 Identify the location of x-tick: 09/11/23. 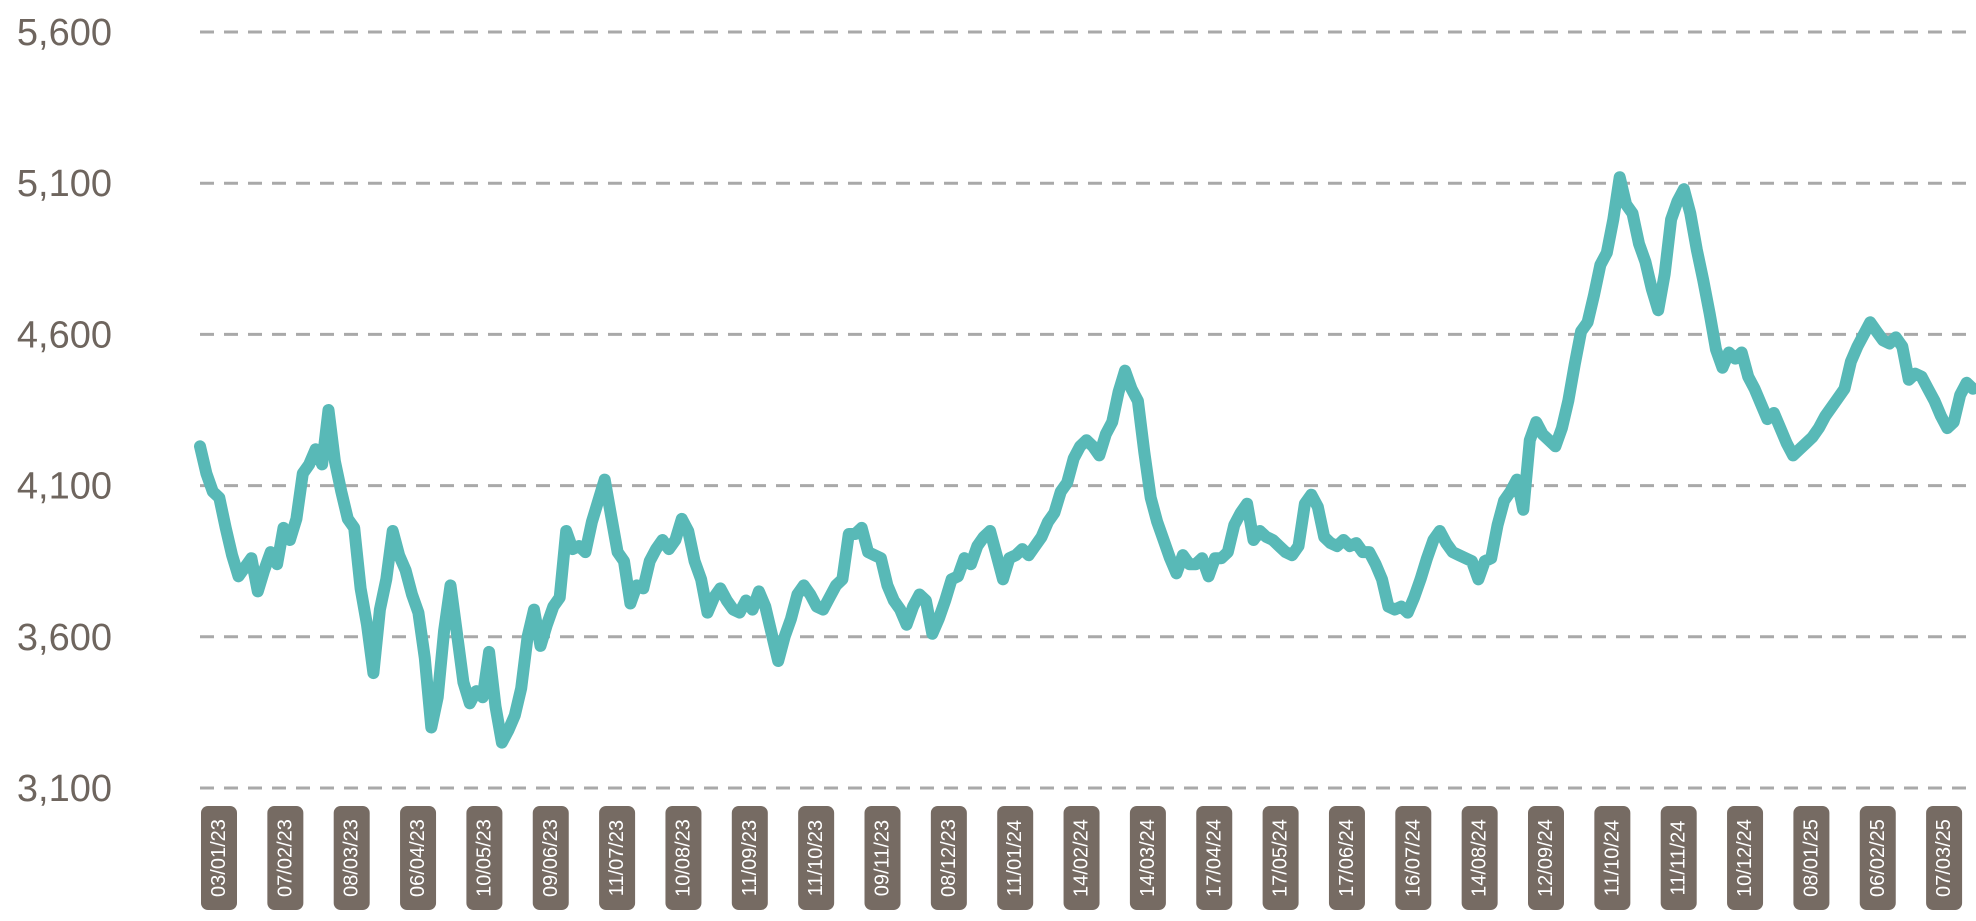
(882, 858).